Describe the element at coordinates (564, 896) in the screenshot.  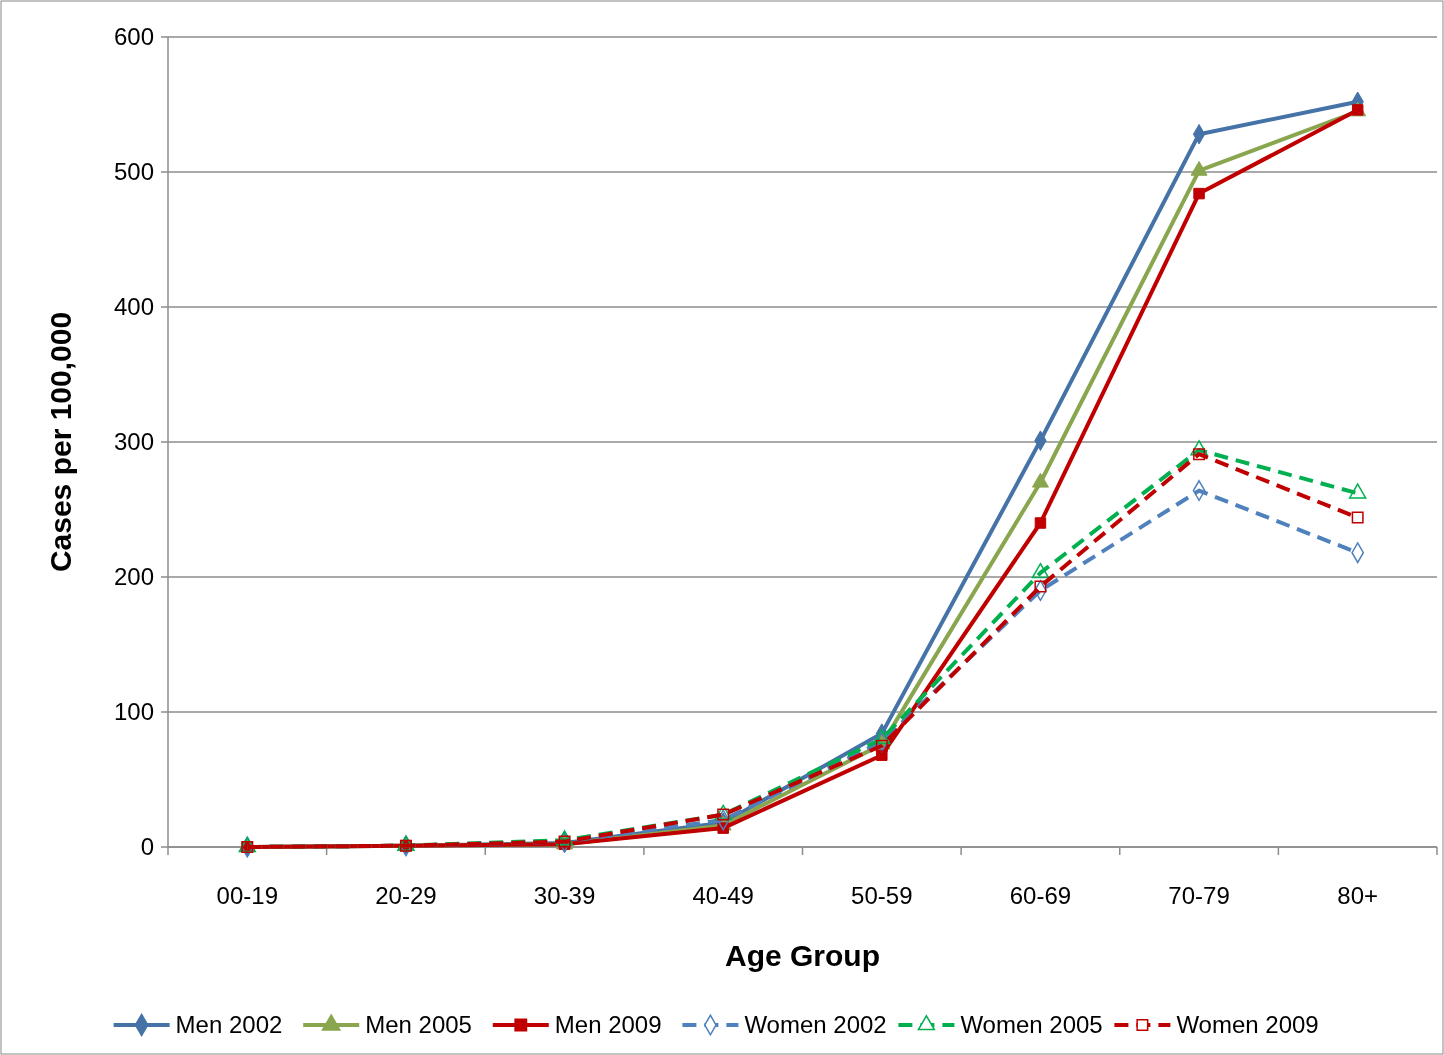
I see `x-tick-label: 30-39` at that location.